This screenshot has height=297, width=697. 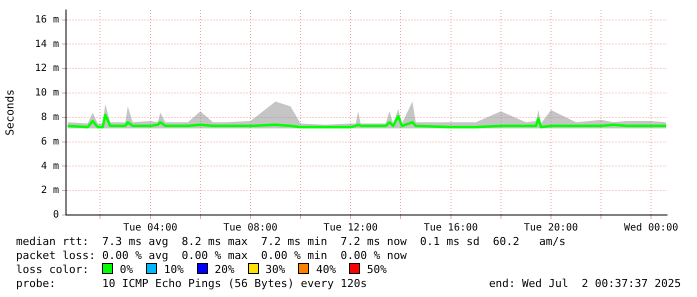 I want to click on text: end: Wed Jul 2 00:37:37 2025, so click(x=584, y=283).